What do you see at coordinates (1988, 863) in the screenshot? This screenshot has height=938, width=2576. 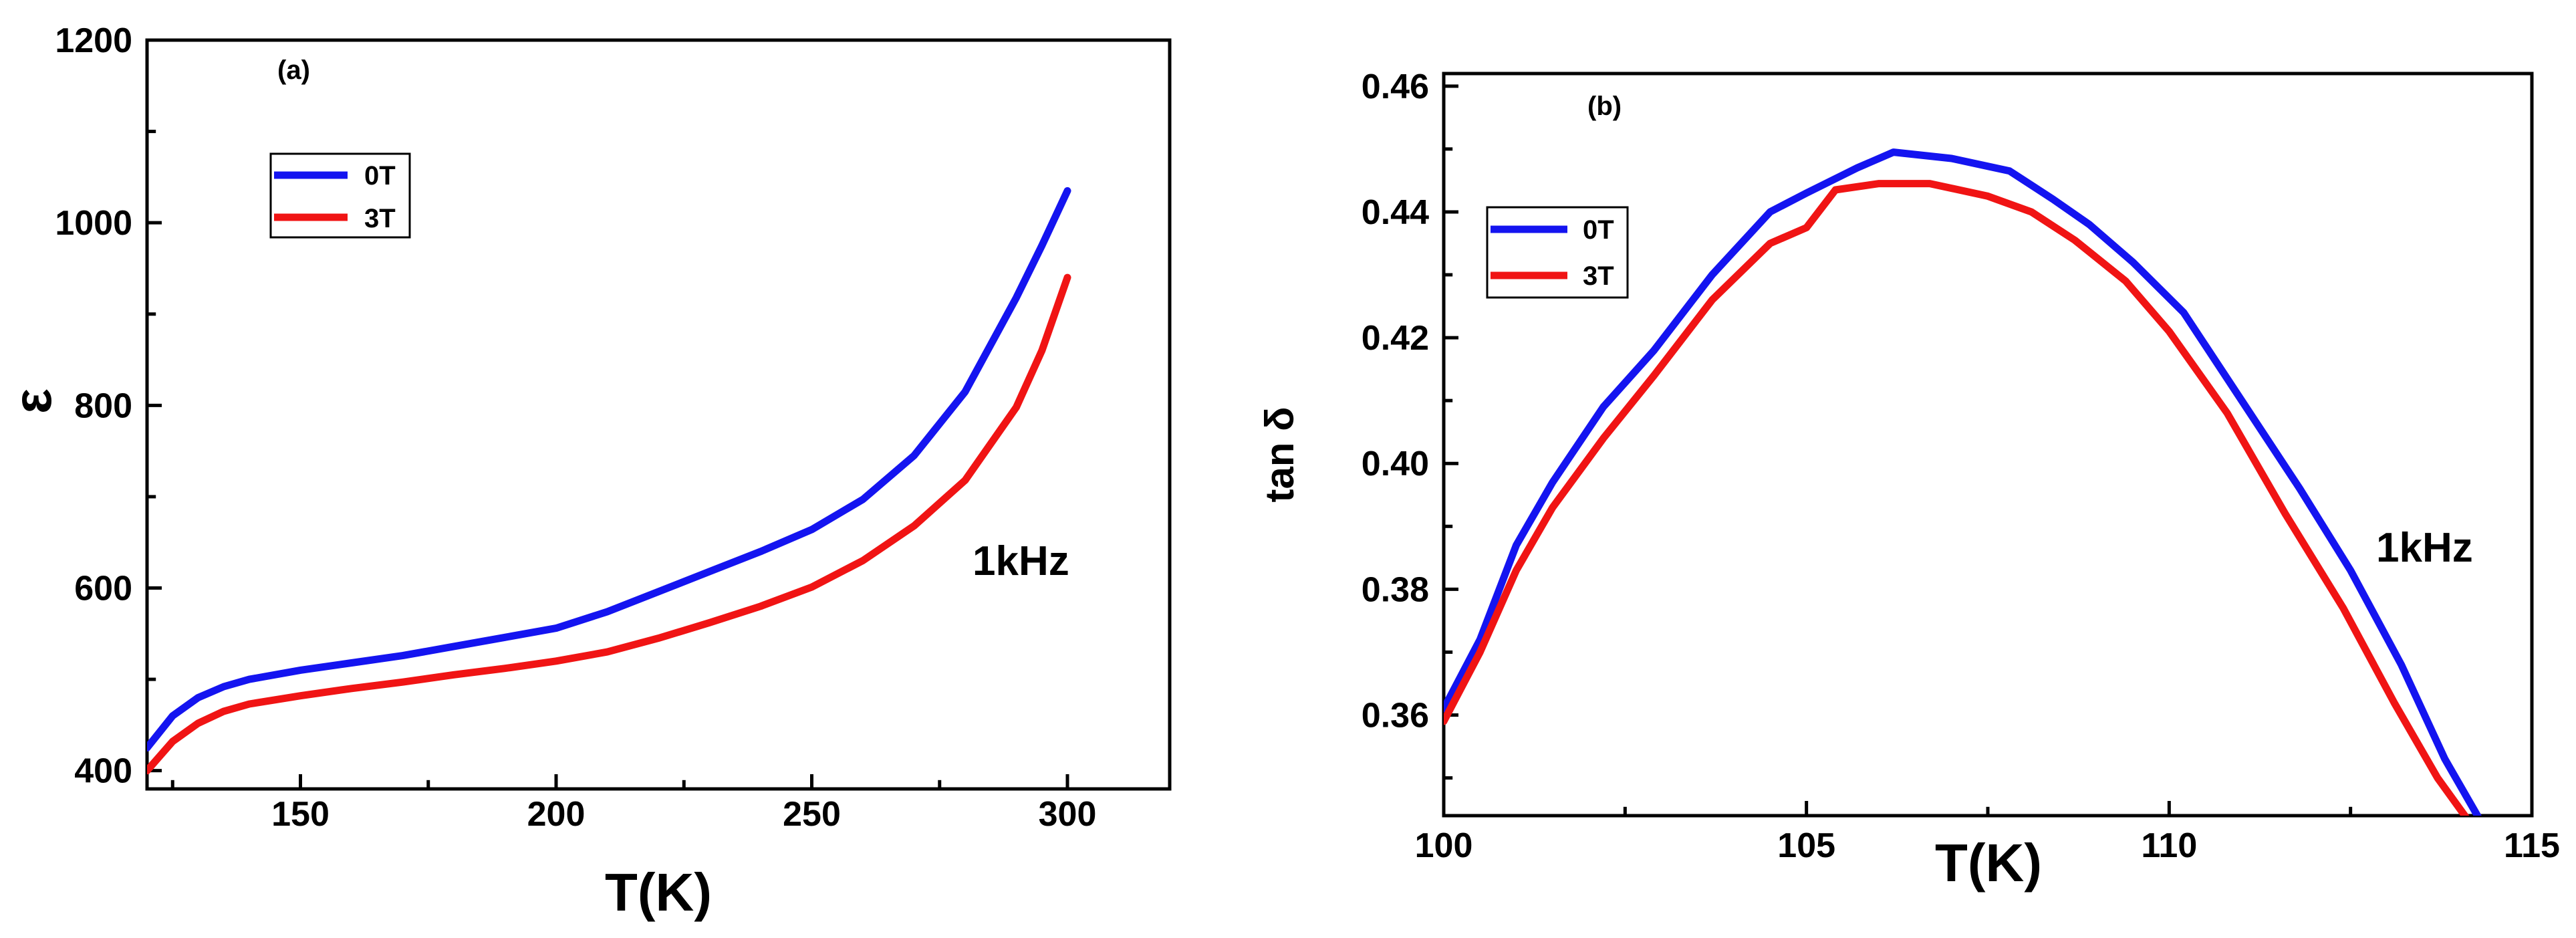 I see `x-axis-label-b: T(K)` at bounding box center [1988, 863].